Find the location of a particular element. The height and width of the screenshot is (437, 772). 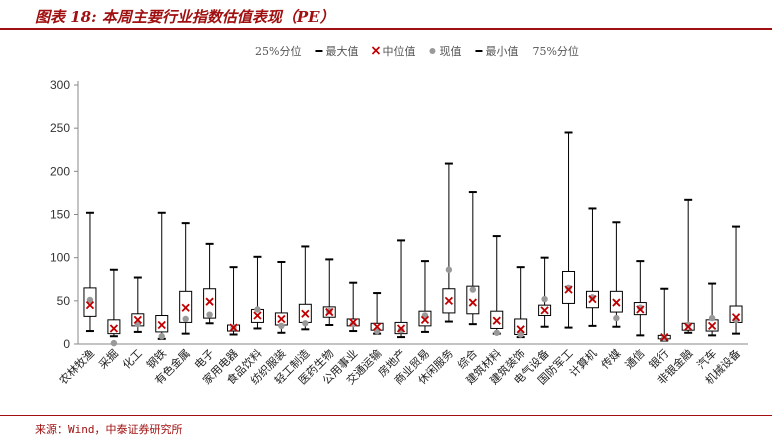

legend-label: 25%分位 is located at coordinates (278, 51).